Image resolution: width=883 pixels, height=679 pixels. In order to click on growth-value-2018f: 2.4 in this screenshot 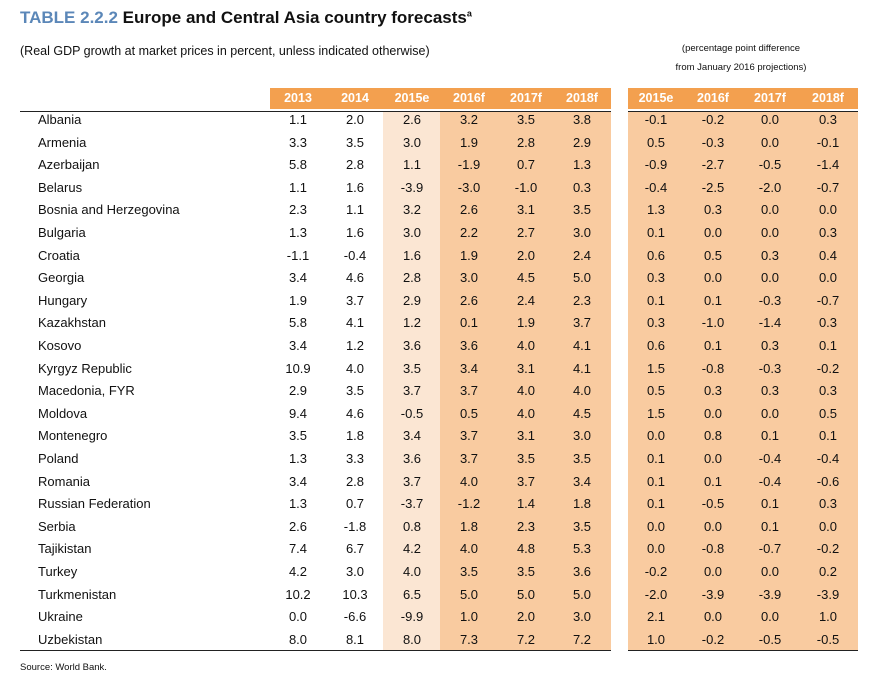, I will do `click(582, 255)`.